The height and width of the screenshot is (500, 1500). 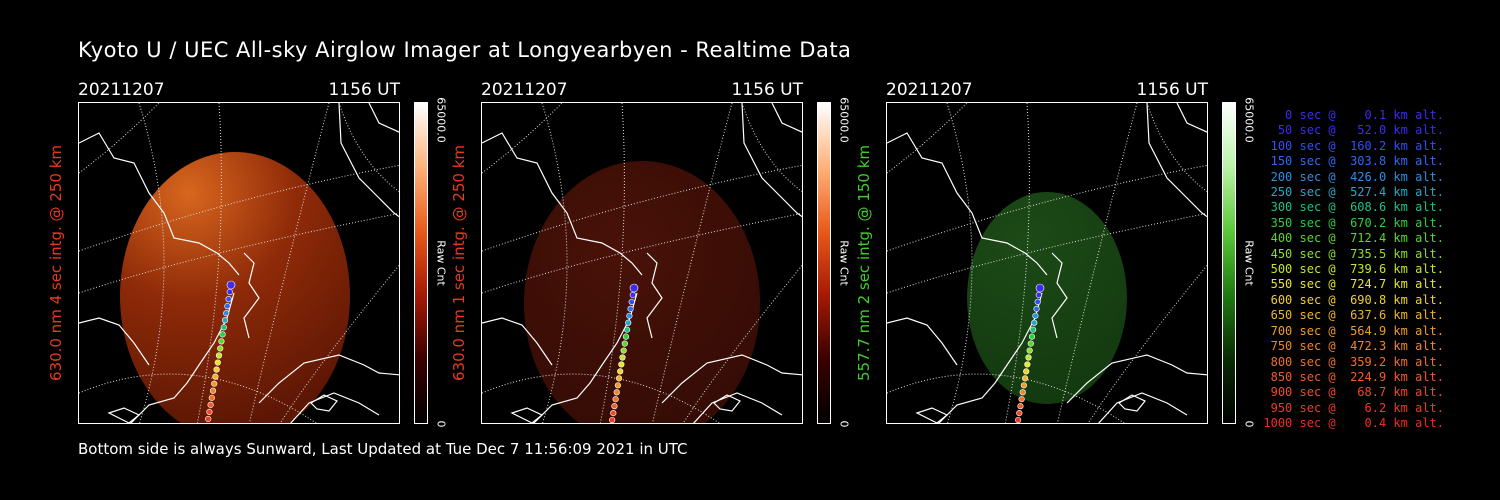 What do you see at coordinates (1353, 315) in the screenshot?
I see `legend-row: 650 sec @ 637.6 km alt.` at bounding box center [1353, 315].